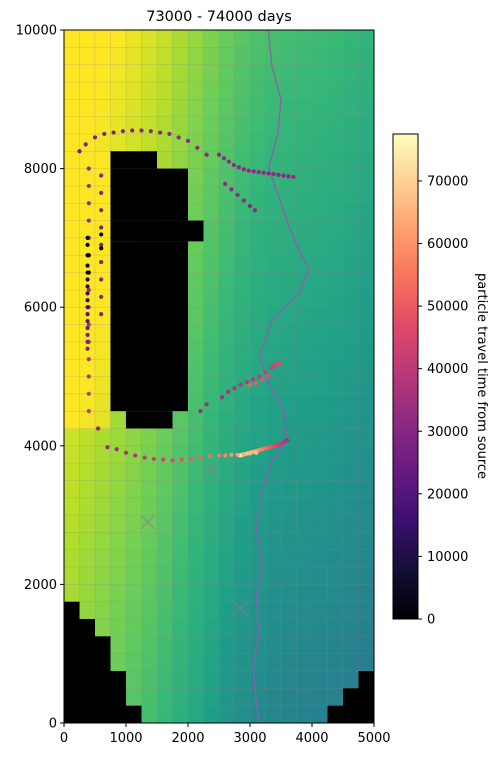 This screenshot has height=757, width=501. I want to click on y-tick-label: 4000, so click(40, 446).